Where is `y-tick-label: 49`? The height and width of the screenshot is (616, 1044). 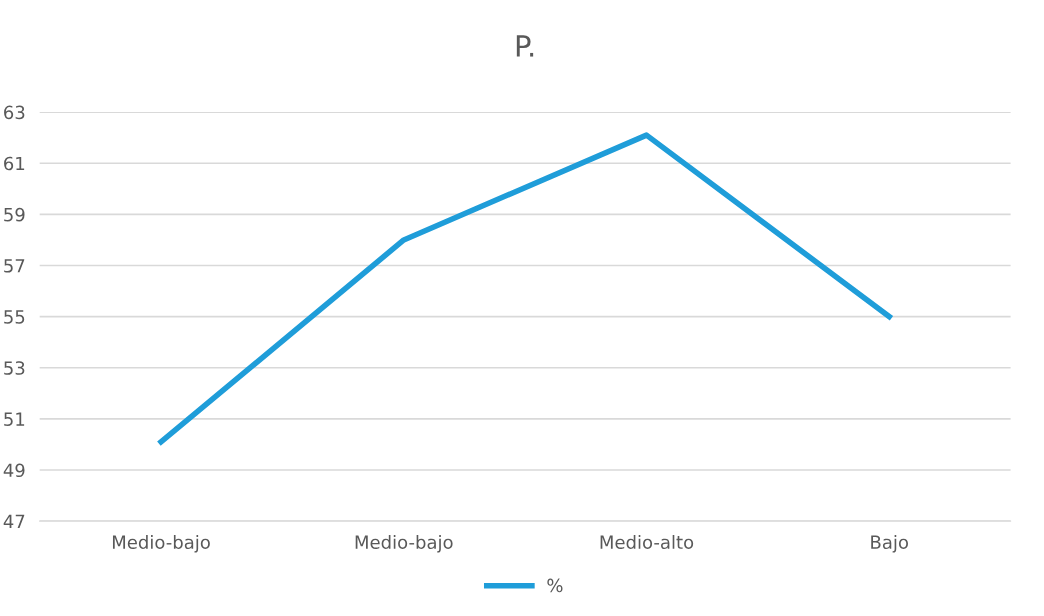
y-tick-label: 49 is located at coordinates (14, 470).